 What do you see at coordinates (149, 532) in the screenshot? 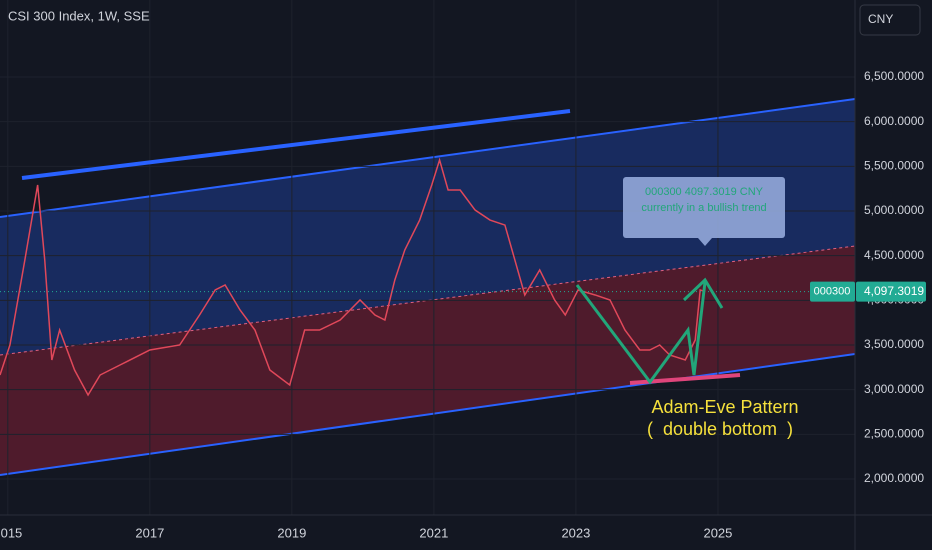
I see `x-tick-label: 2017` at bounding box center [149, 532].